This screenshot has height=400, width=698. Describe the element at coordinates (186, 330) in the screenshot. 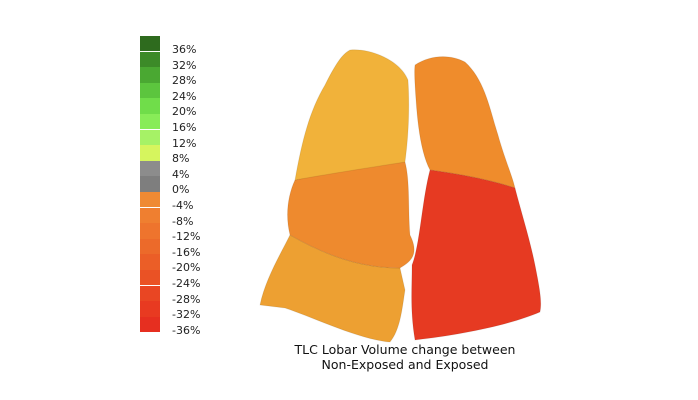

I see `legend-label: -36%` at that location.